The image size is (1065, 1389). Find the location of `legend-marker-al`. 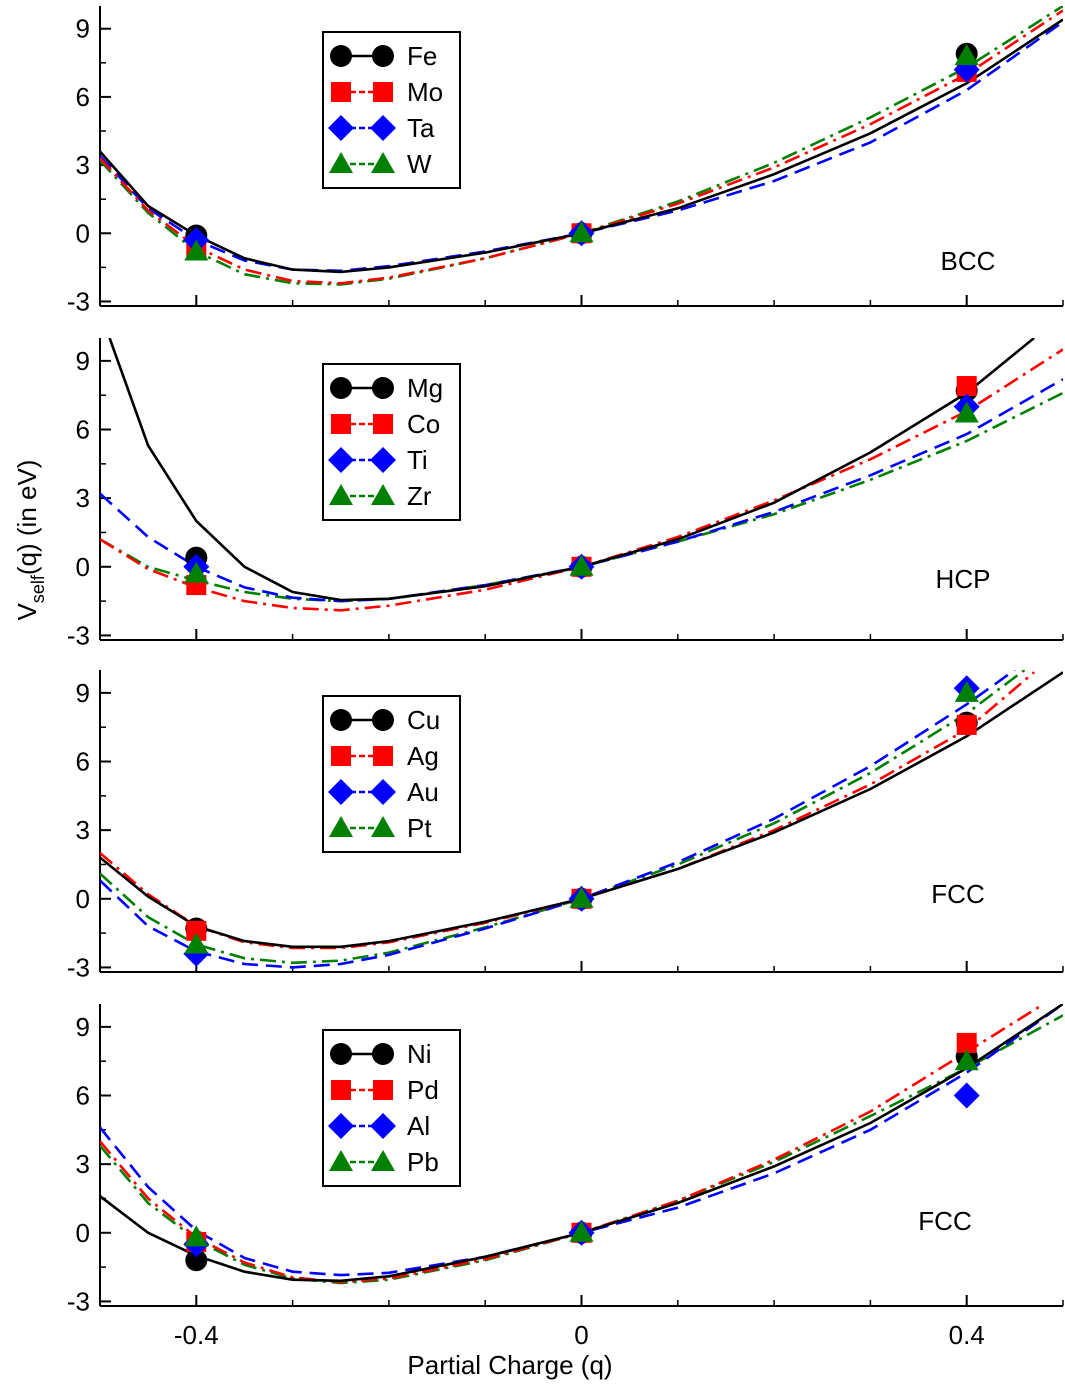

legend-marker-al is located at coordinates (341, 1126).